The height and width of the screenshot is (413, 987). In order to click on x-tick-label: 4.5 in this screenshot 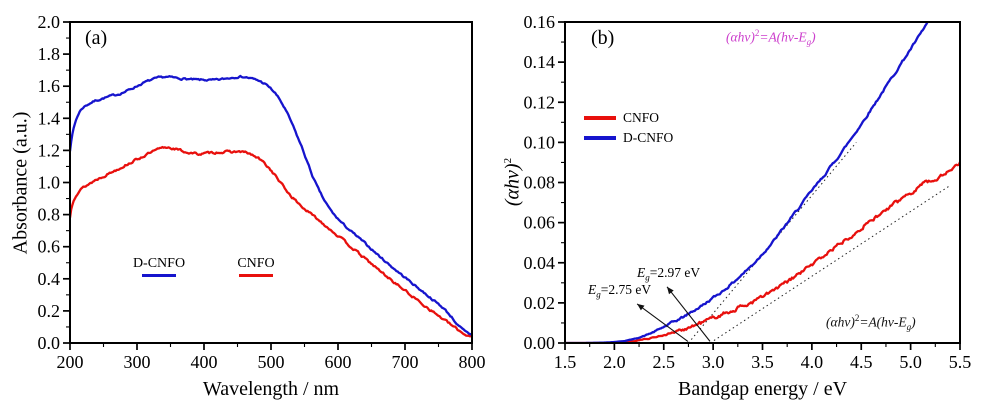, I will do `click(861, 362)`.